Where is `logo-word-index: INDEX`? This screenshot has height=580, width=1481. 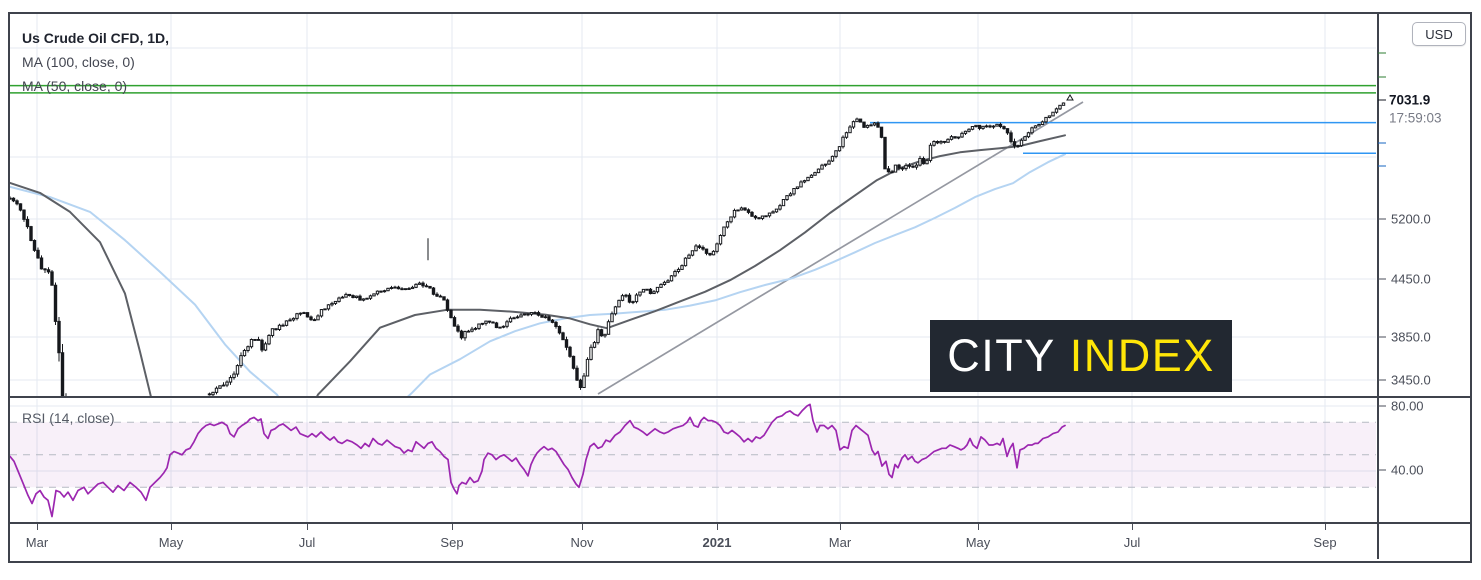
logo-word-index: INDEX is located at coordinates (1142, 355).